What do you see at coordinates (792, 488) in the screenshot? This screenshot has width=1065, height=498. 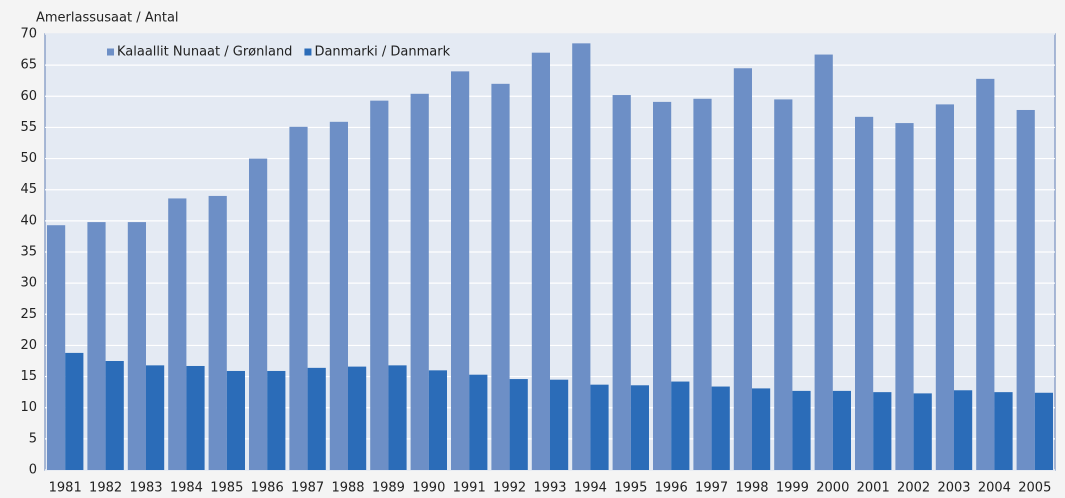 I see `x-tick-label: 1999` at bounding box center [792, 488].